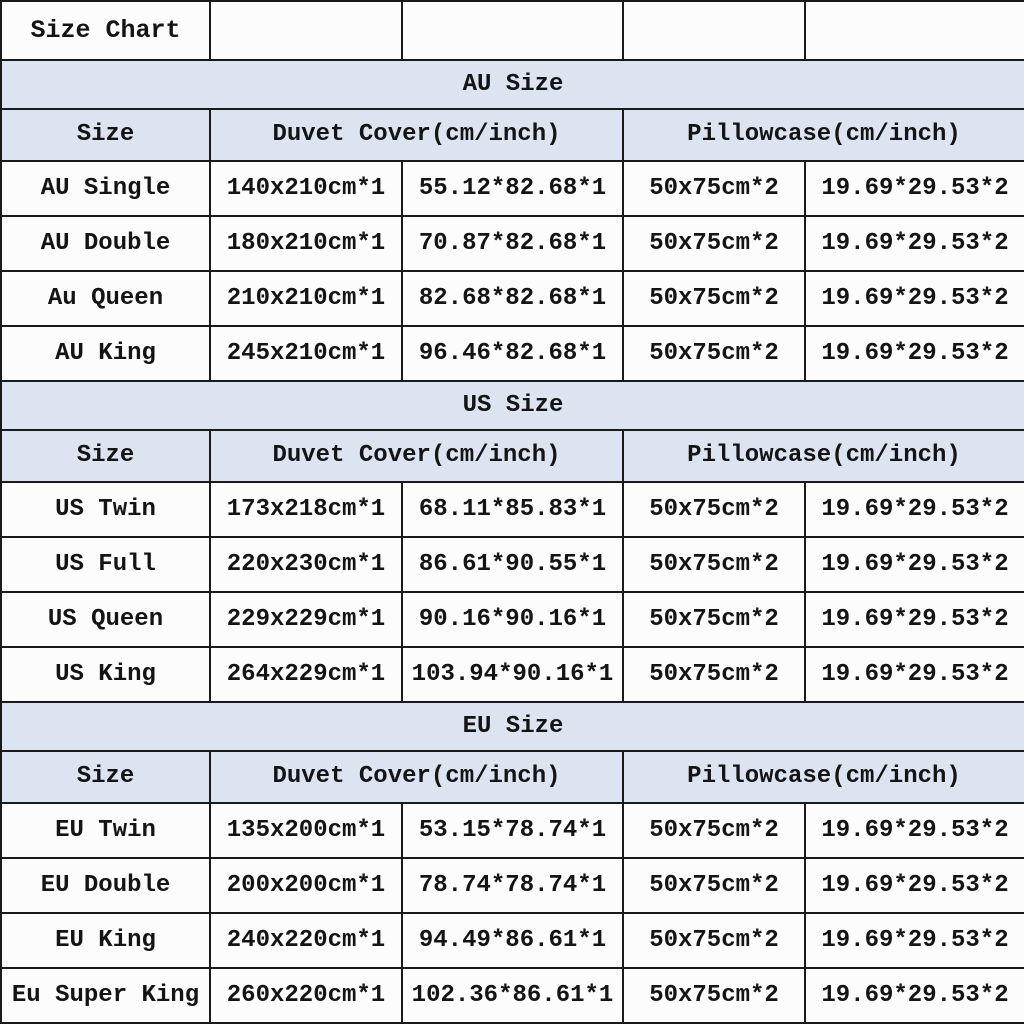 This screenshot has height=1024, width=1024. I want to click on table-row: US Size, so click(512, 405).